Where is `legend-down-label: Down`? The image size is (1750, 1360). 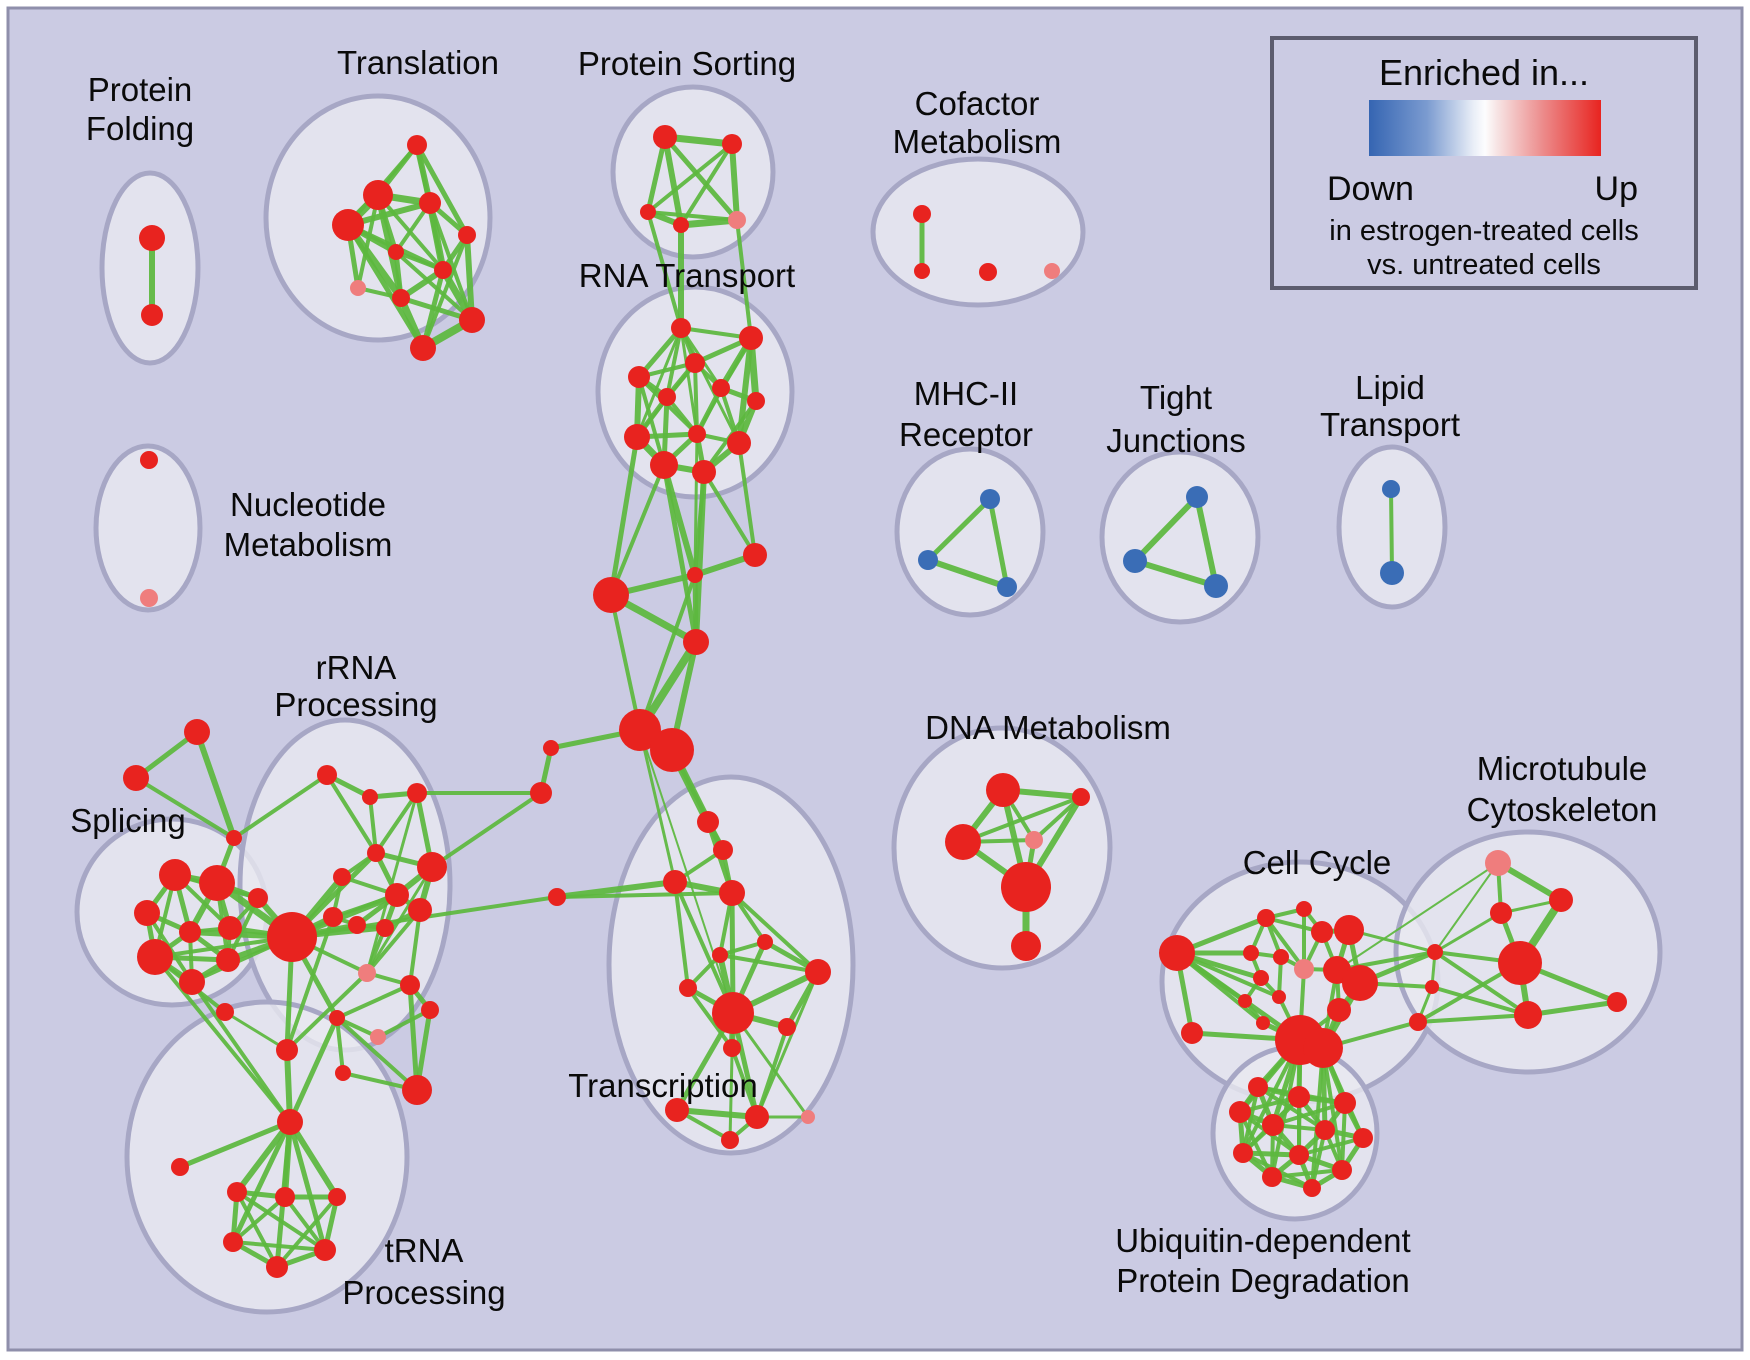
legend-down-label: Down is located at coordinates (1370, 189).